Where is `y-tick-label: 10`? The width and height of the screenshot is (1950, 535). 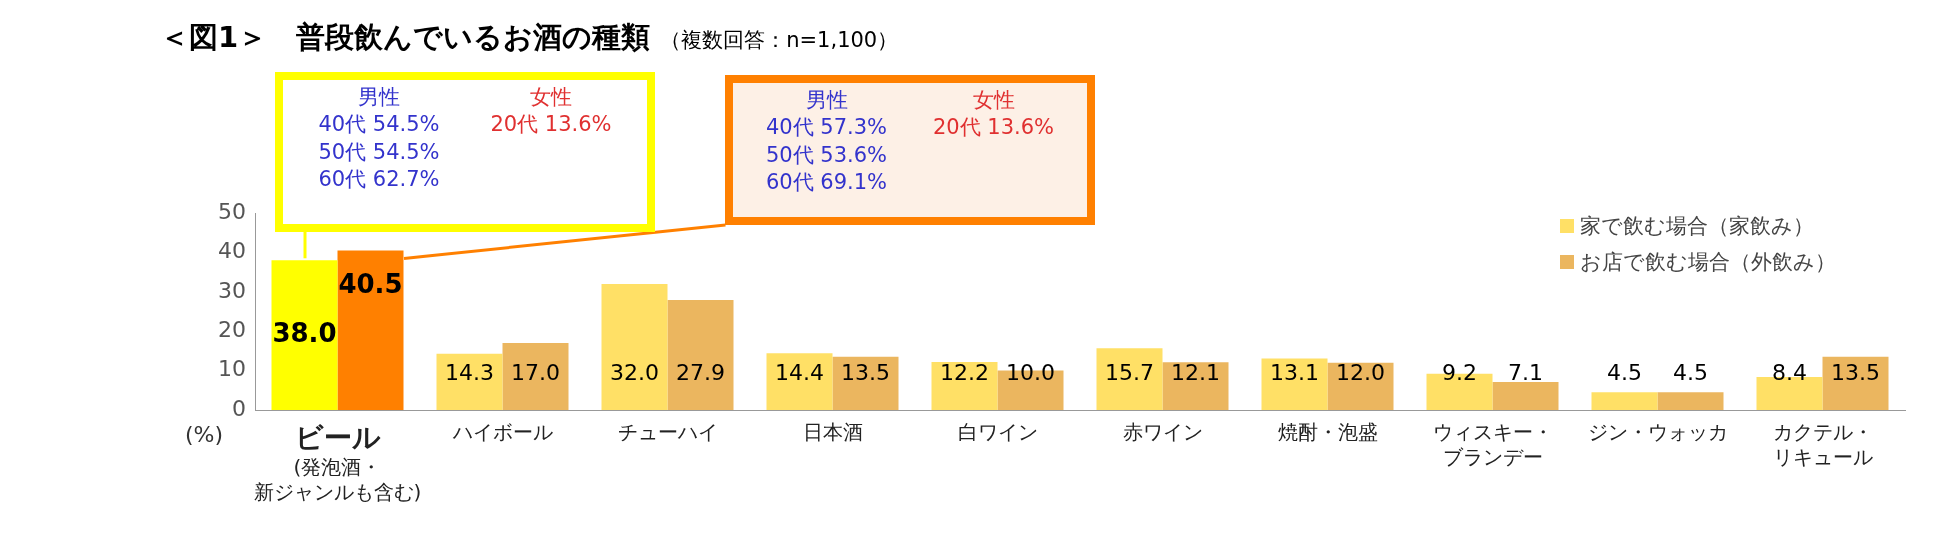 y-tick-label: 10 is located at coordinates (232, 369).